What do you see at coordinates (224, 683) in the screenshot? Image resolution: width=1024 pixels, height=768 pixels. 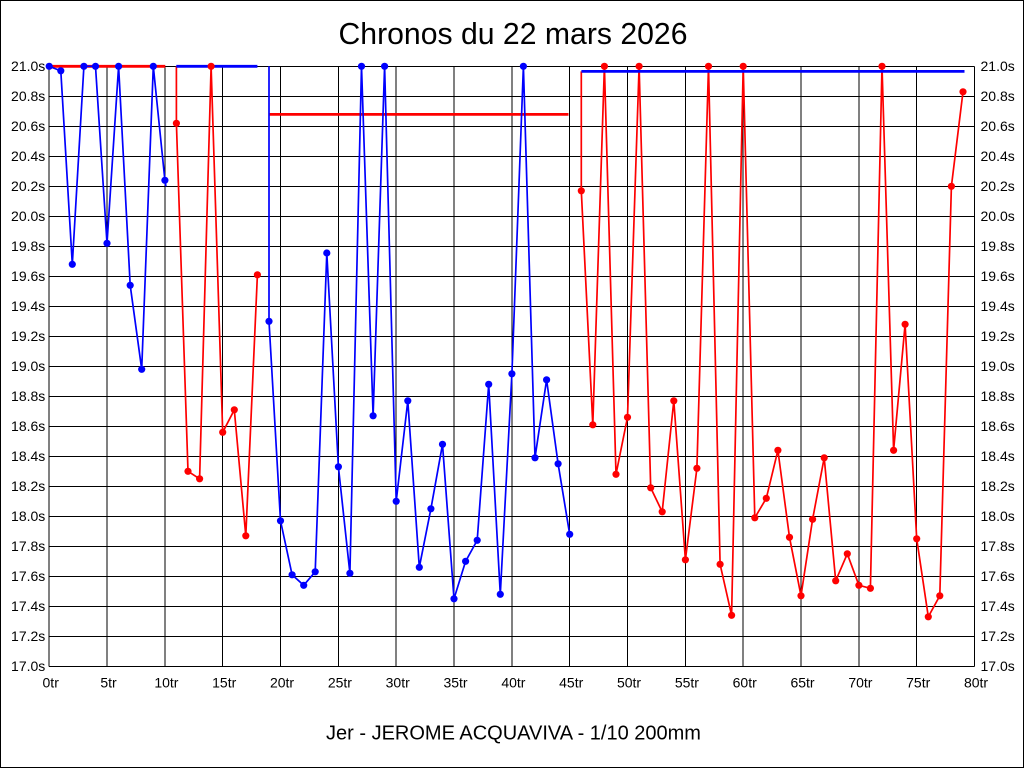 I see `svg-text: 15tr` at bounding box center [224, 683].